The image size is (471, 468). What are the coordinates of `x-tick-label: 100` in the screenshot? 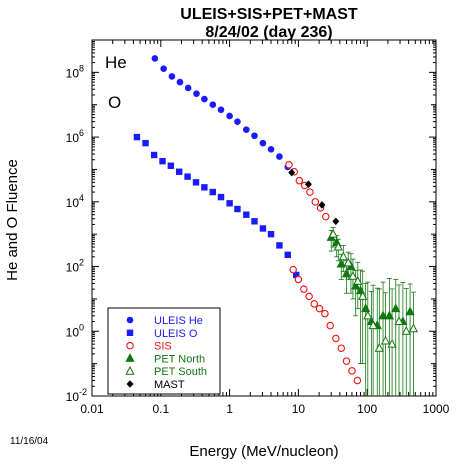 It's located at (367, 409).